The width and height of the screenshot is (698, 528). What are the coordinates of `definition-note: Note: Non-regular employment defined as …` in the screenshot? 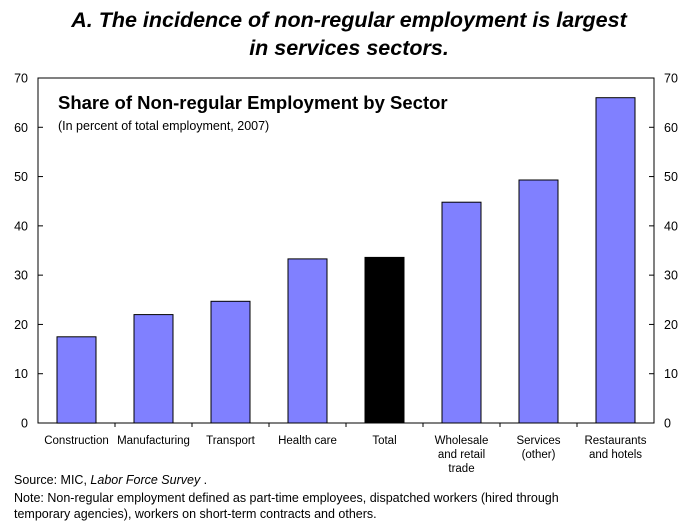 It's located at (344, 506).